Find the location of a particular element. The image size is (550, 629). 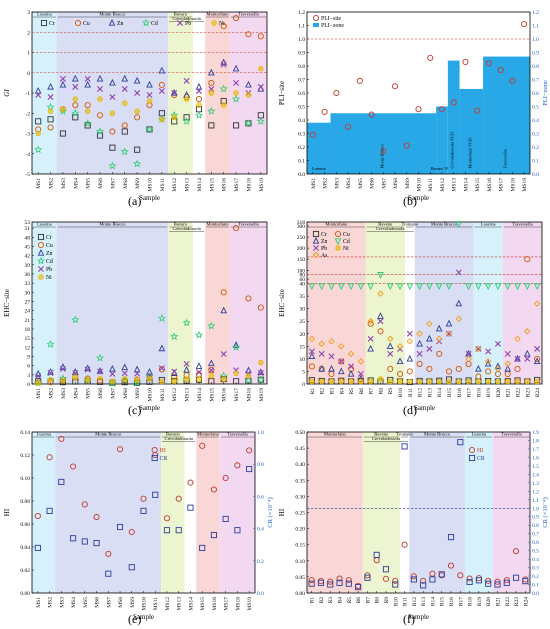

y2-tick-label: 0.0 is located at coordinates (260, 594).